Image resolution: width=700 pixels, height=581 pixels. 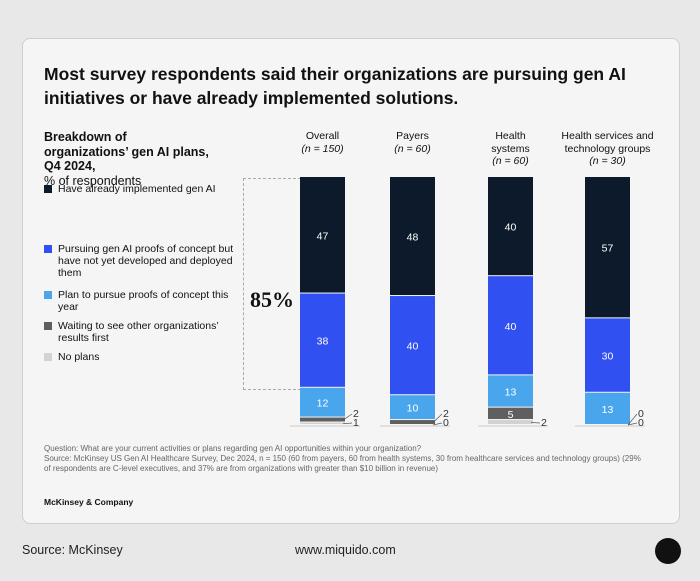 I want to click on data-label: 57, so click(x=608, y=249).